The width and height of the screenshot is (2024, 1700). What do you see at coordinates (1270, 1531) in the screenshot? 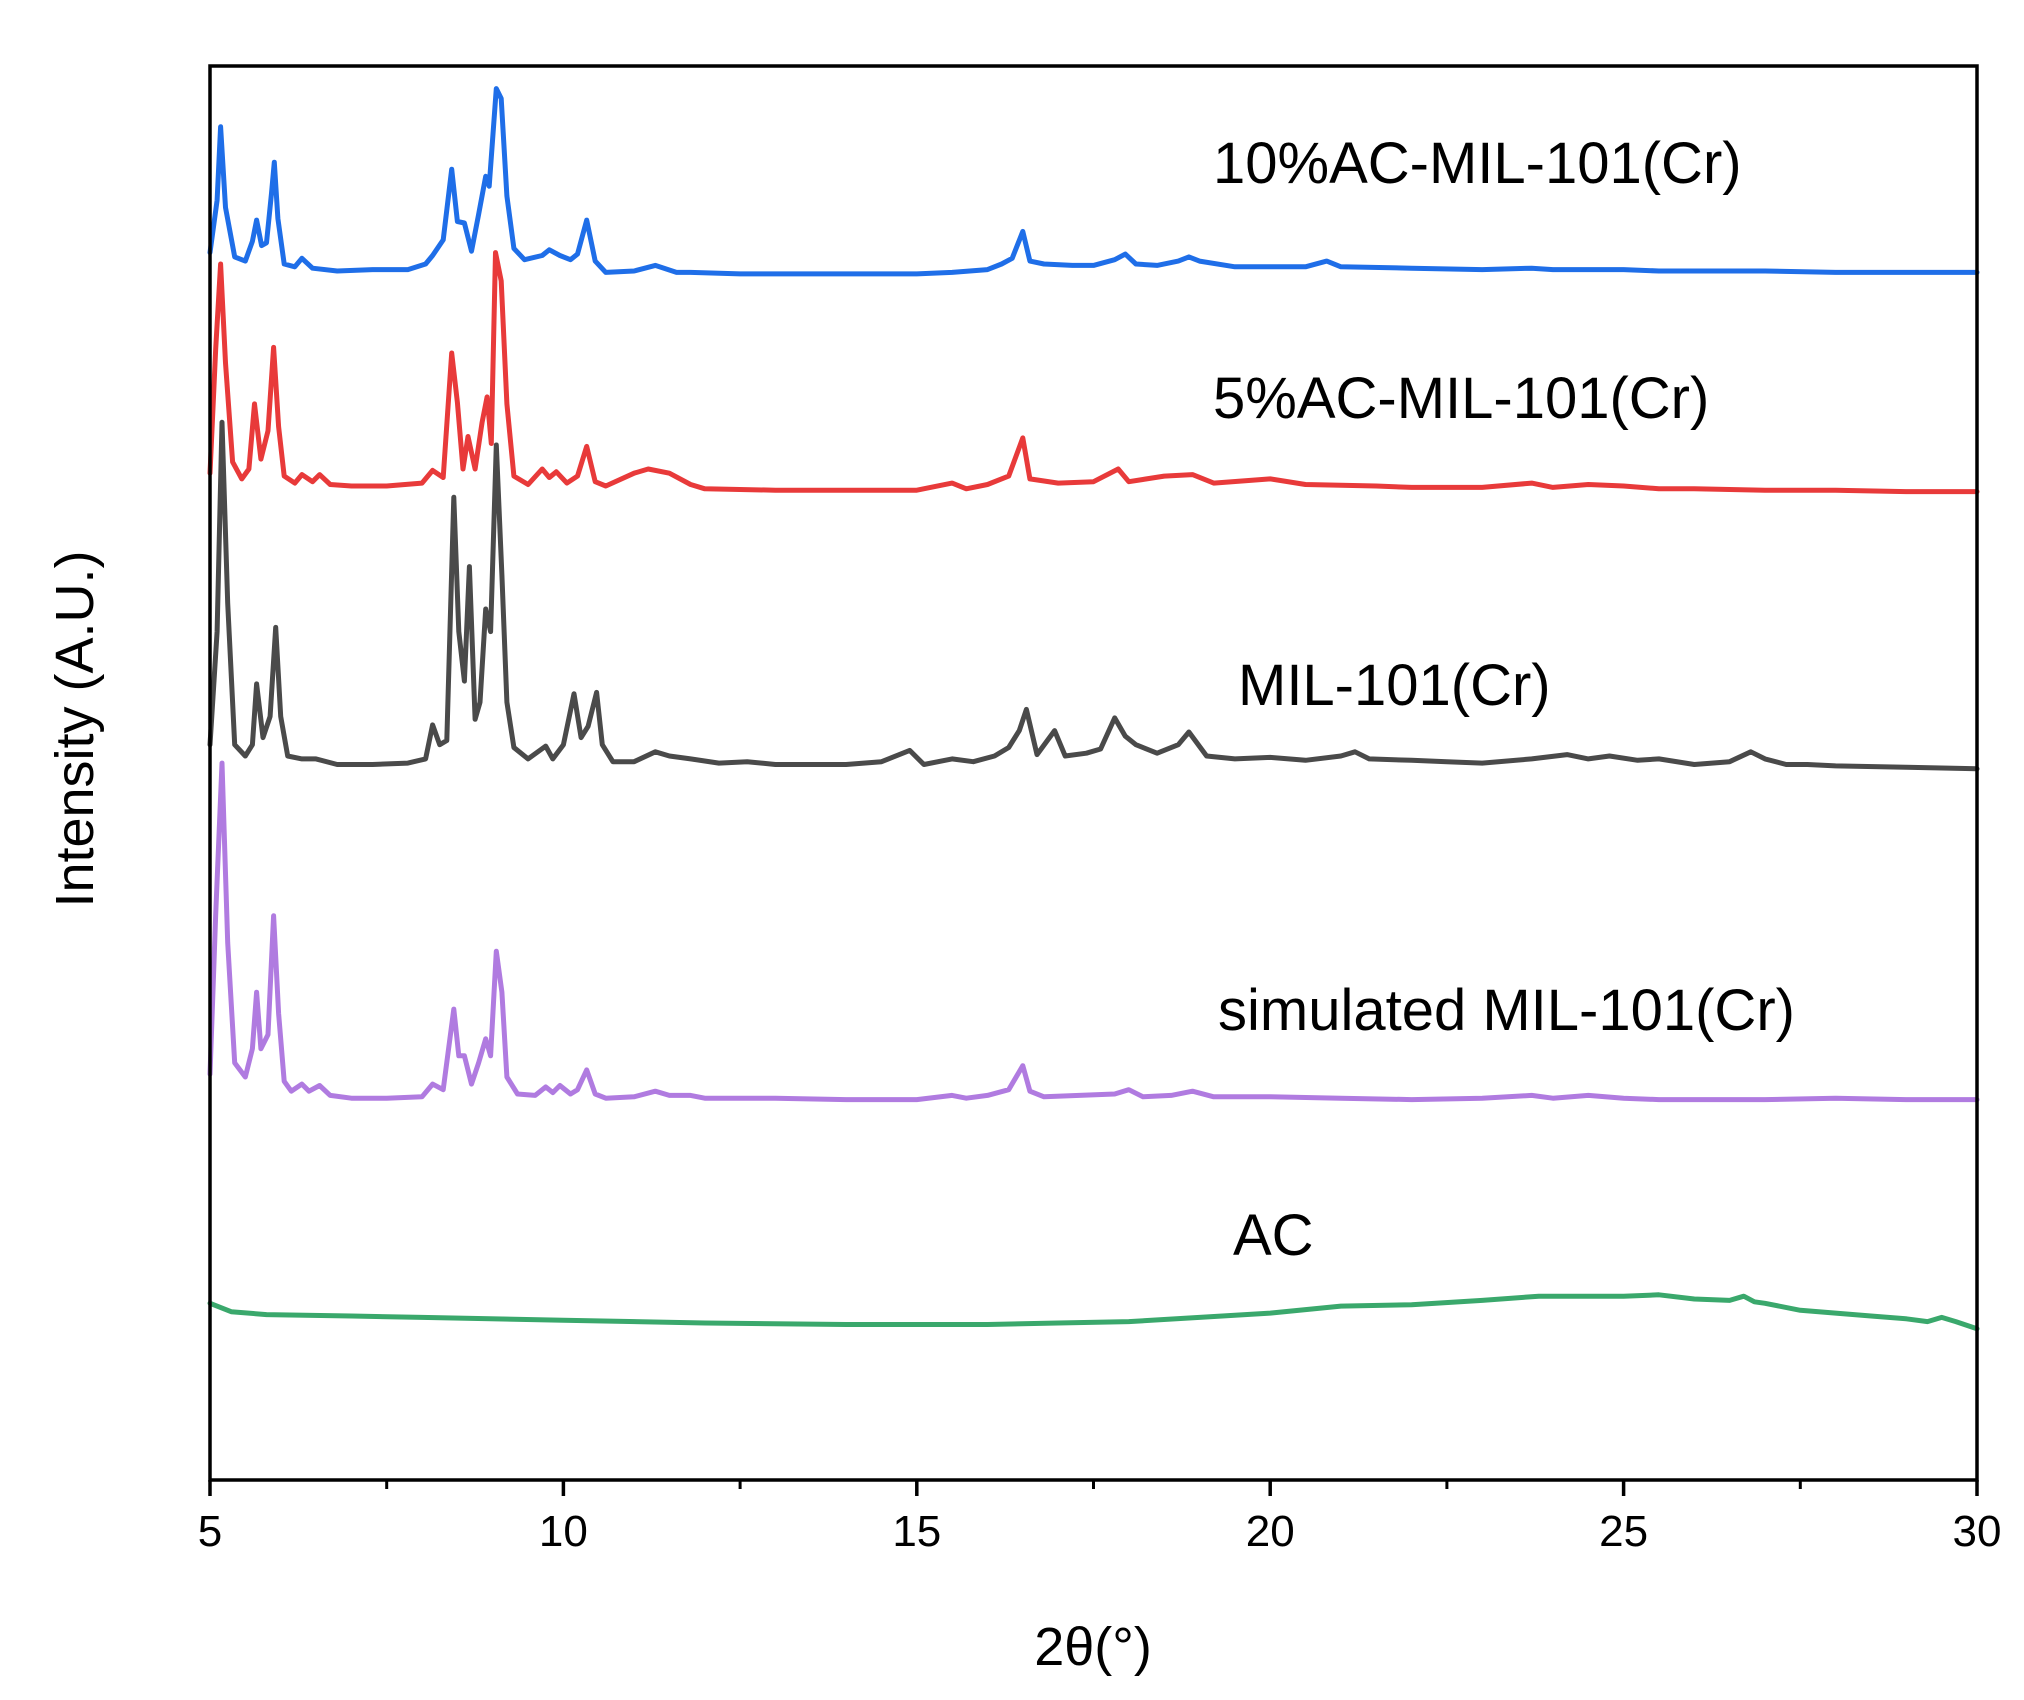
I see `x-tick-label: 20` at bounding box center [1270, 1531].